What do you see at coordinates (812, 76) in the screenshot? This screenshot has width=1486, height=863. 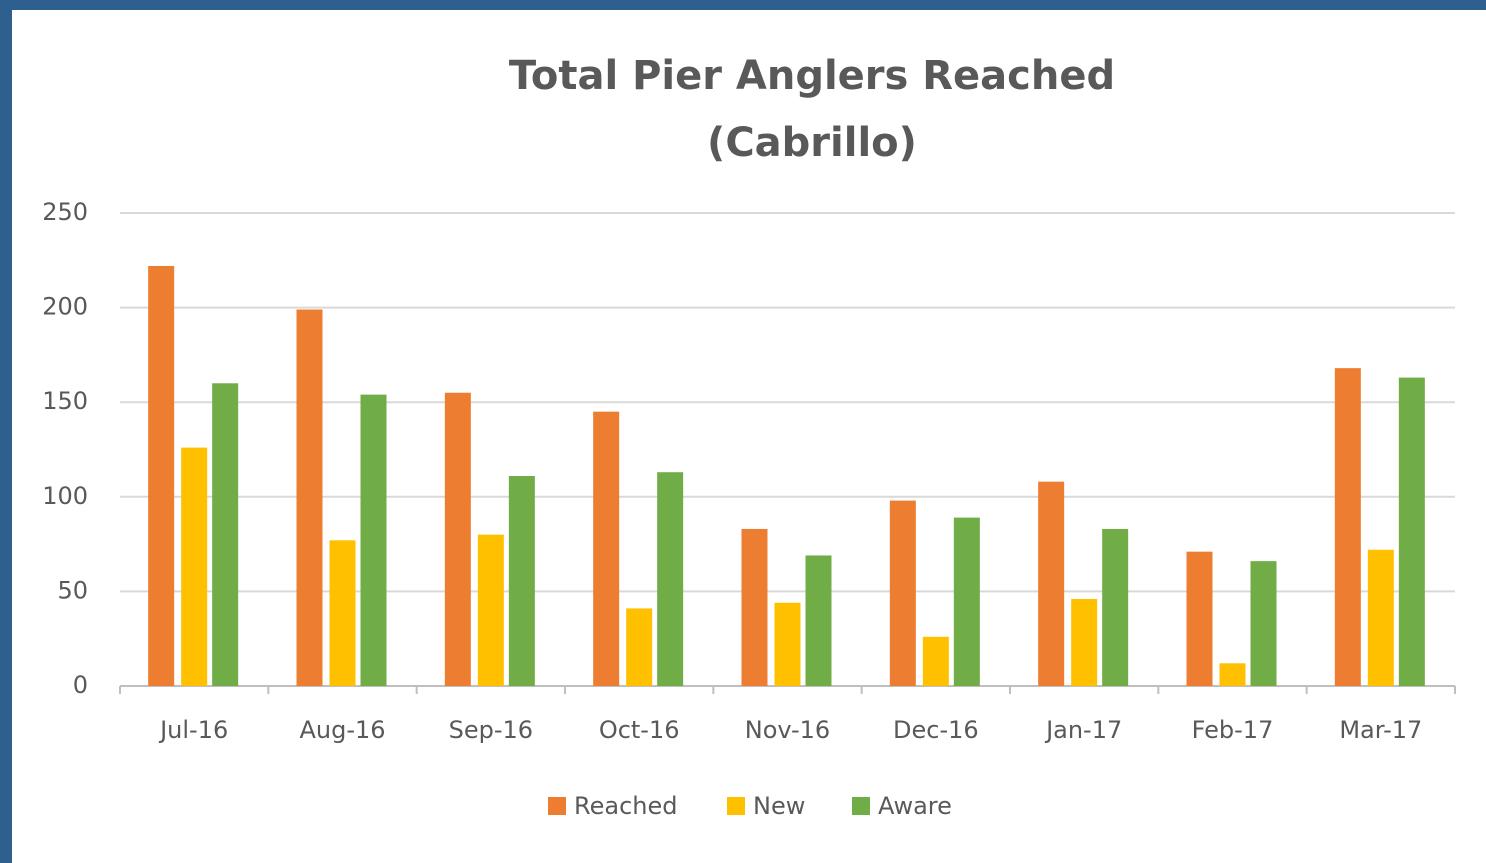 I see `chart-title: Total Pier Anglers Reached` at bounding box center [812, 76].